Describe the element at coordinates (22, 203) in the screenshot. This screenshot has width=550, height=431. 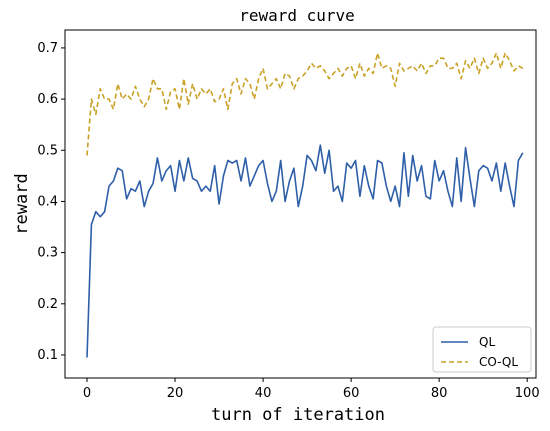
I see `y-axis-label: reward` at that location.